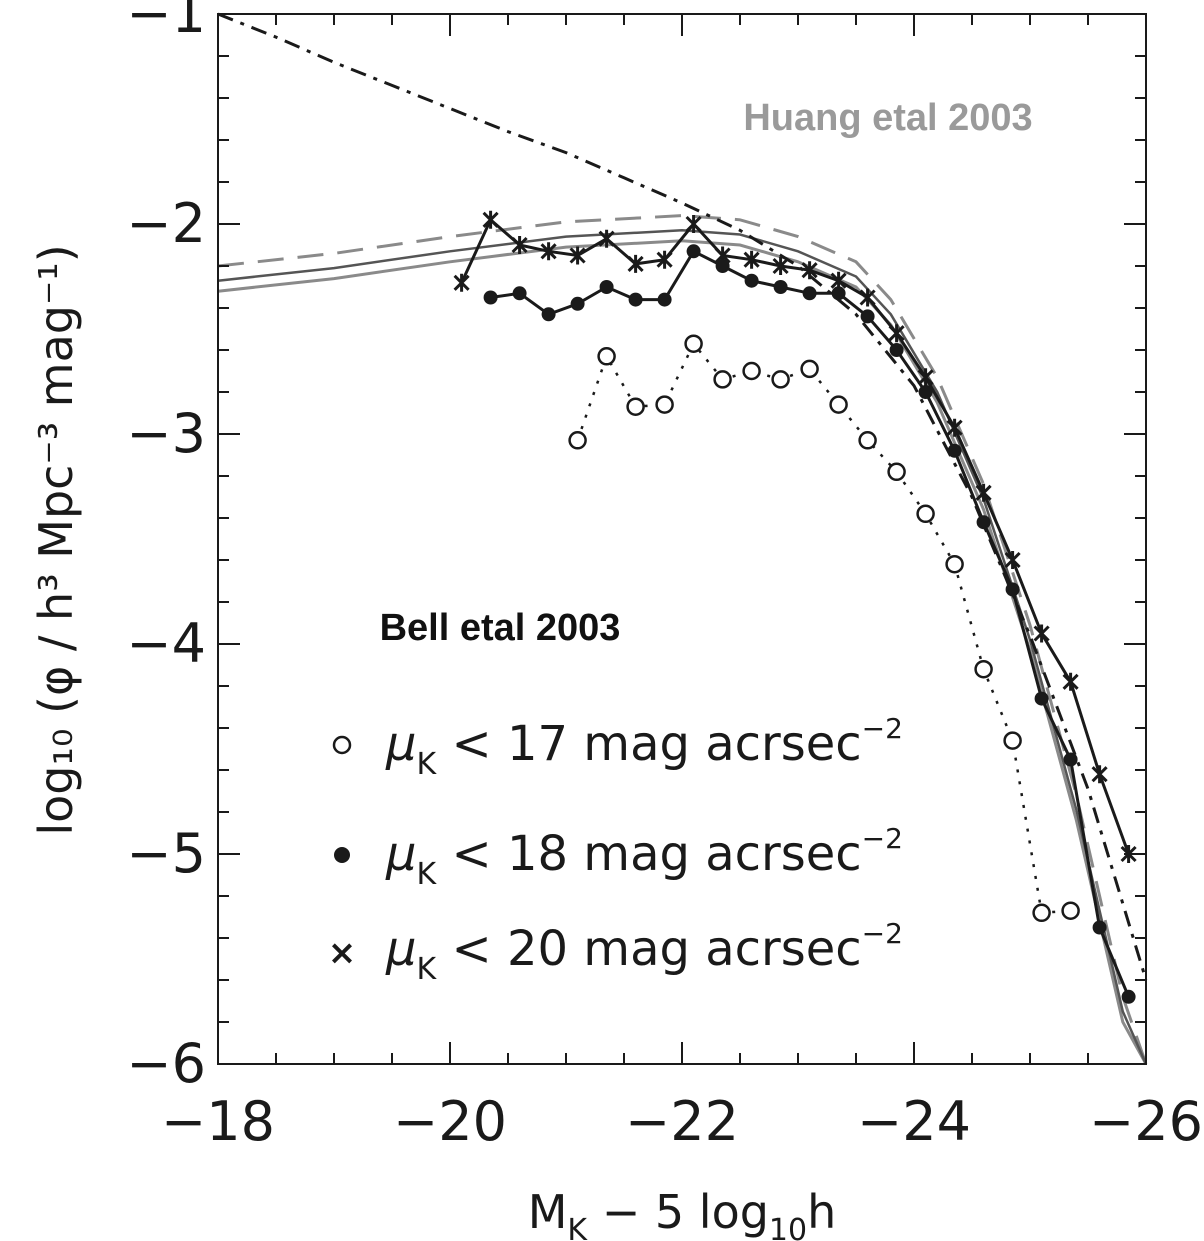  I want to click on y-tick-label: −6, so click(166, 1063).